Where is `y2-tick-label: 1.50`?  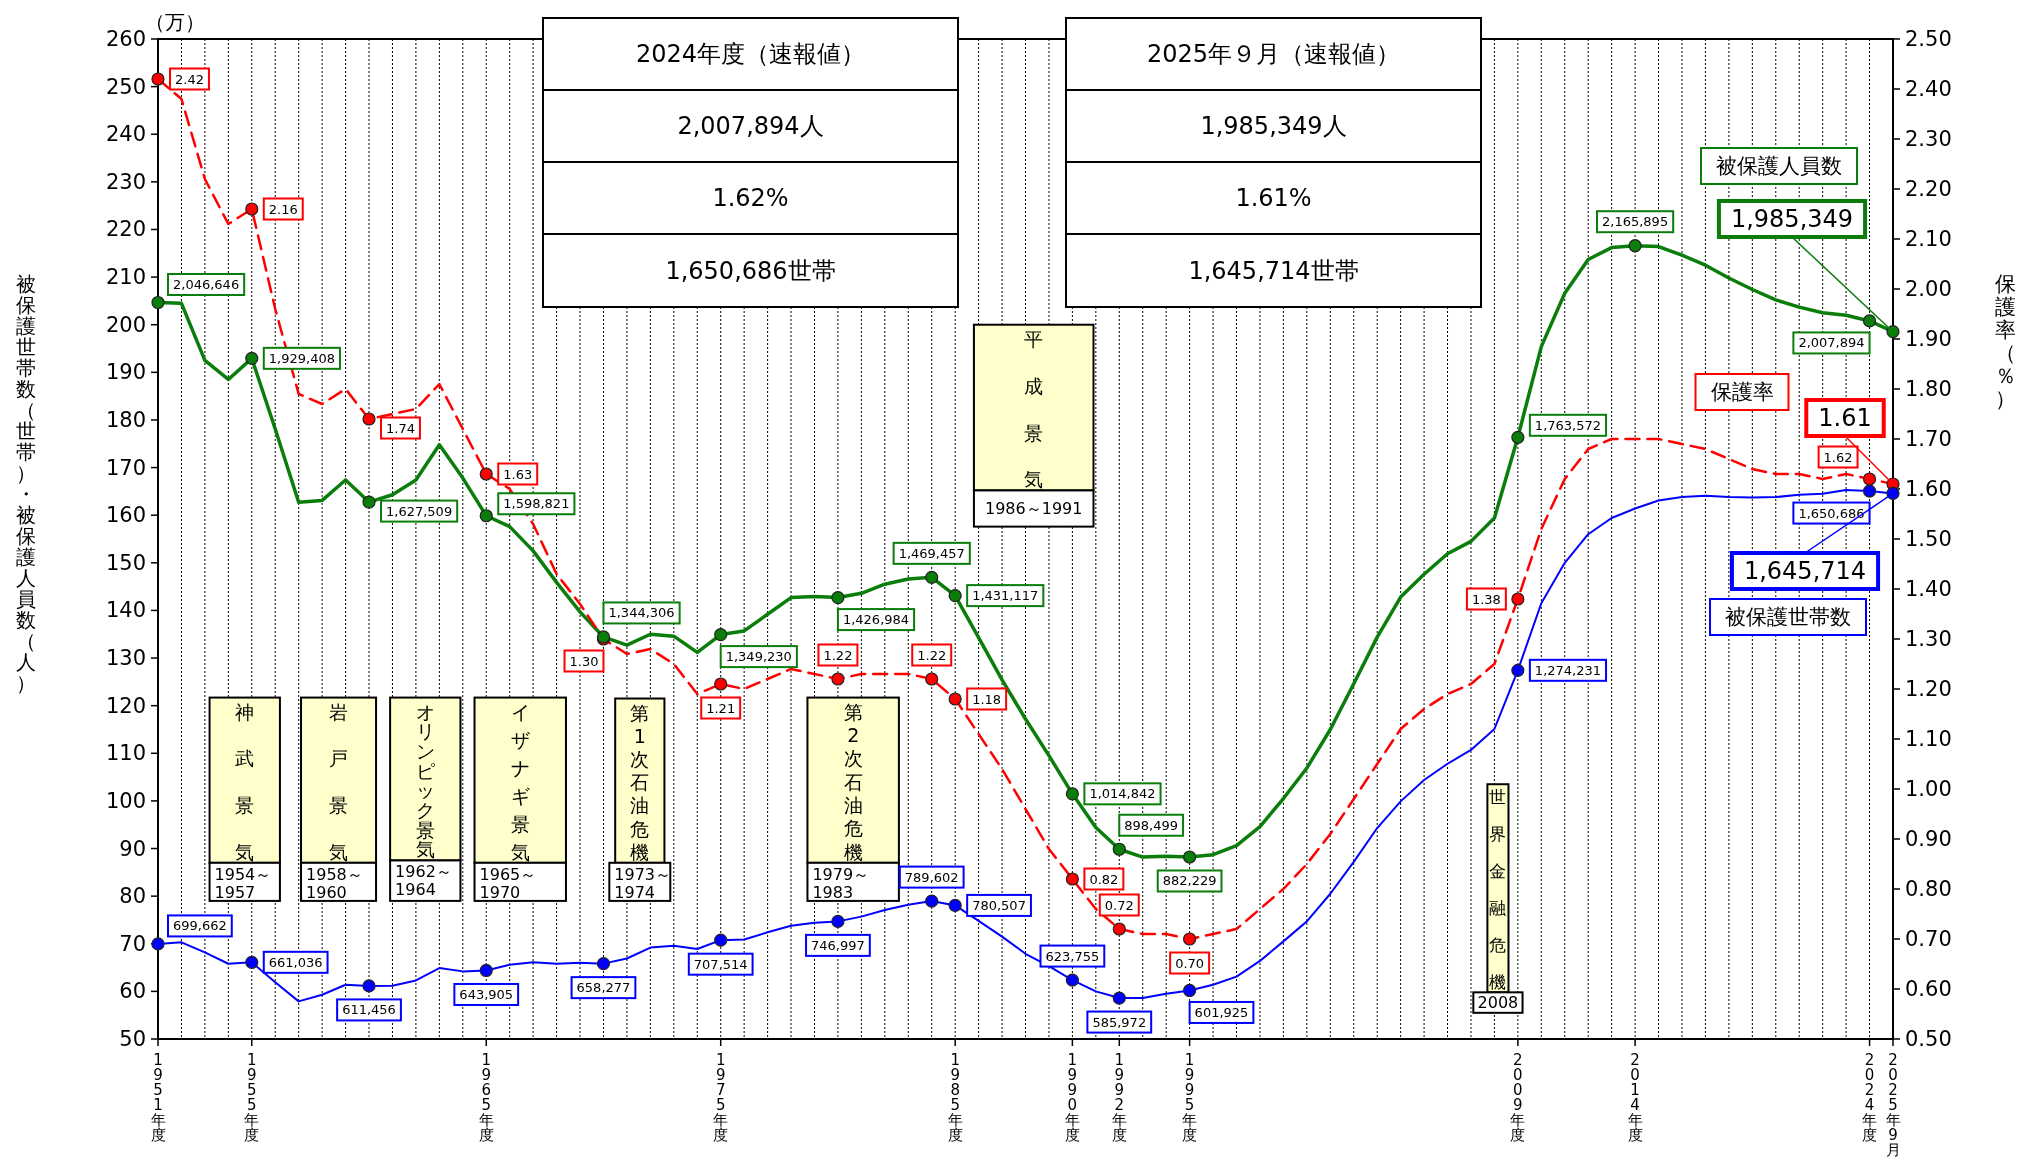 y2-tick-label: 1.50 is located at coordinates (1928, 539).